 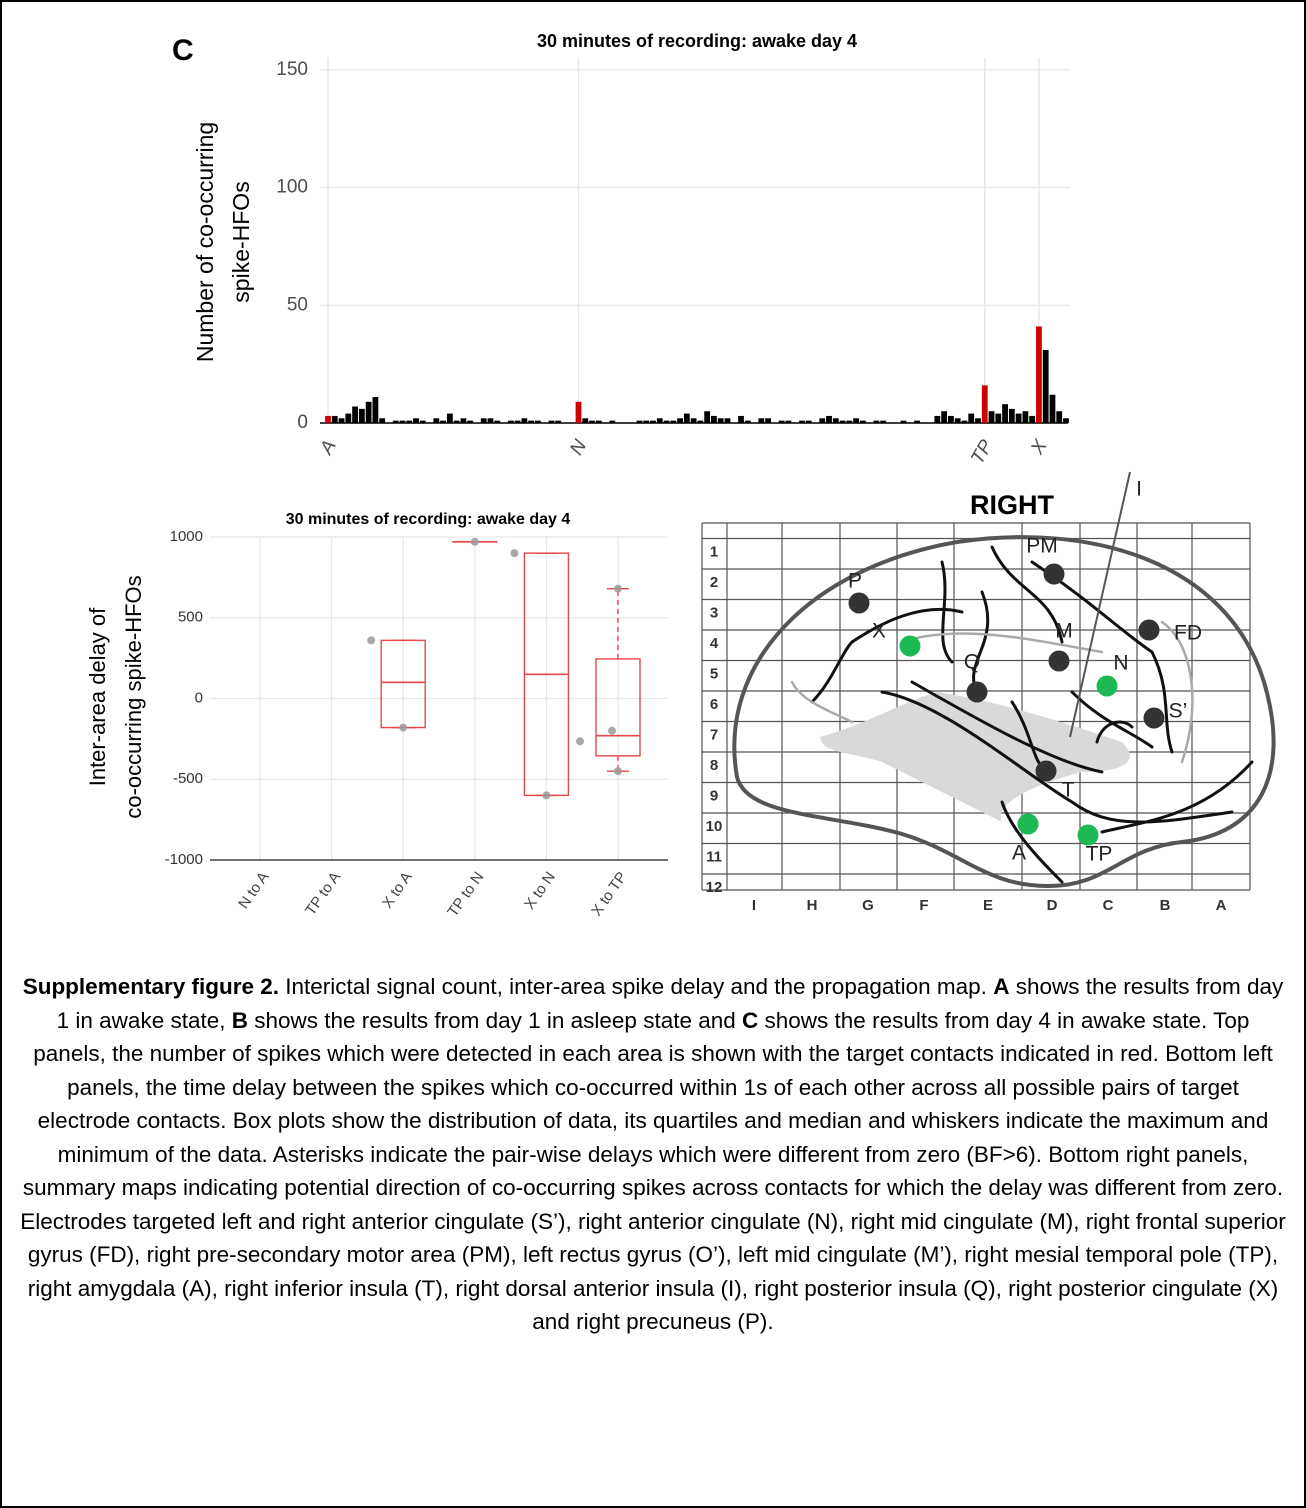 I want to click on y-tick-label: 100, so click(x=292, y=187).